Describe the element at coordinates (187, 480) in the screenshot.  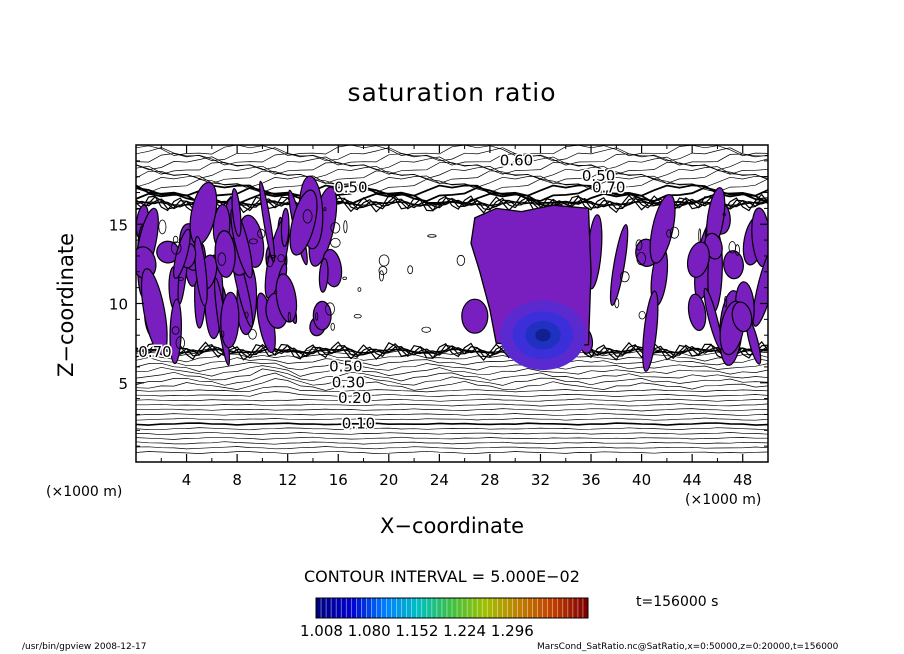
I see `x-tick-label: 4` at that location.